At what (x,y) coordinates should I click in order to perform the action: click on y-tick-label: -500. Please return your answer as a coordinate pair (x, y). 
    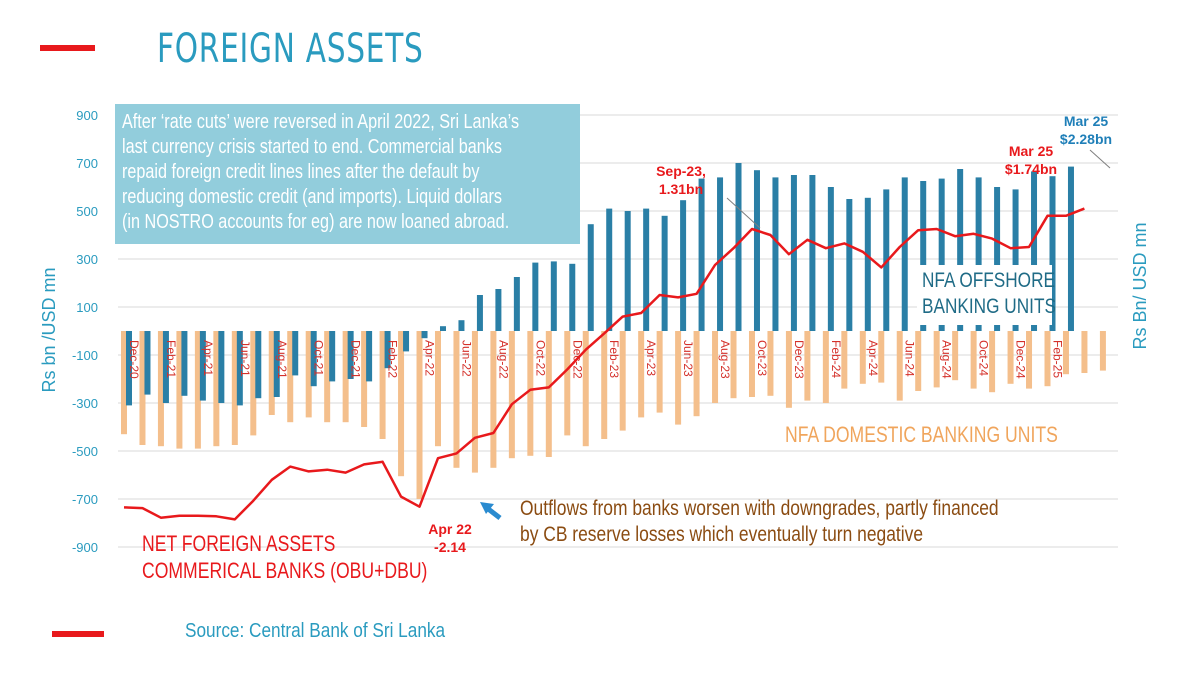
    Looking at the image, I should click on (85, 451).